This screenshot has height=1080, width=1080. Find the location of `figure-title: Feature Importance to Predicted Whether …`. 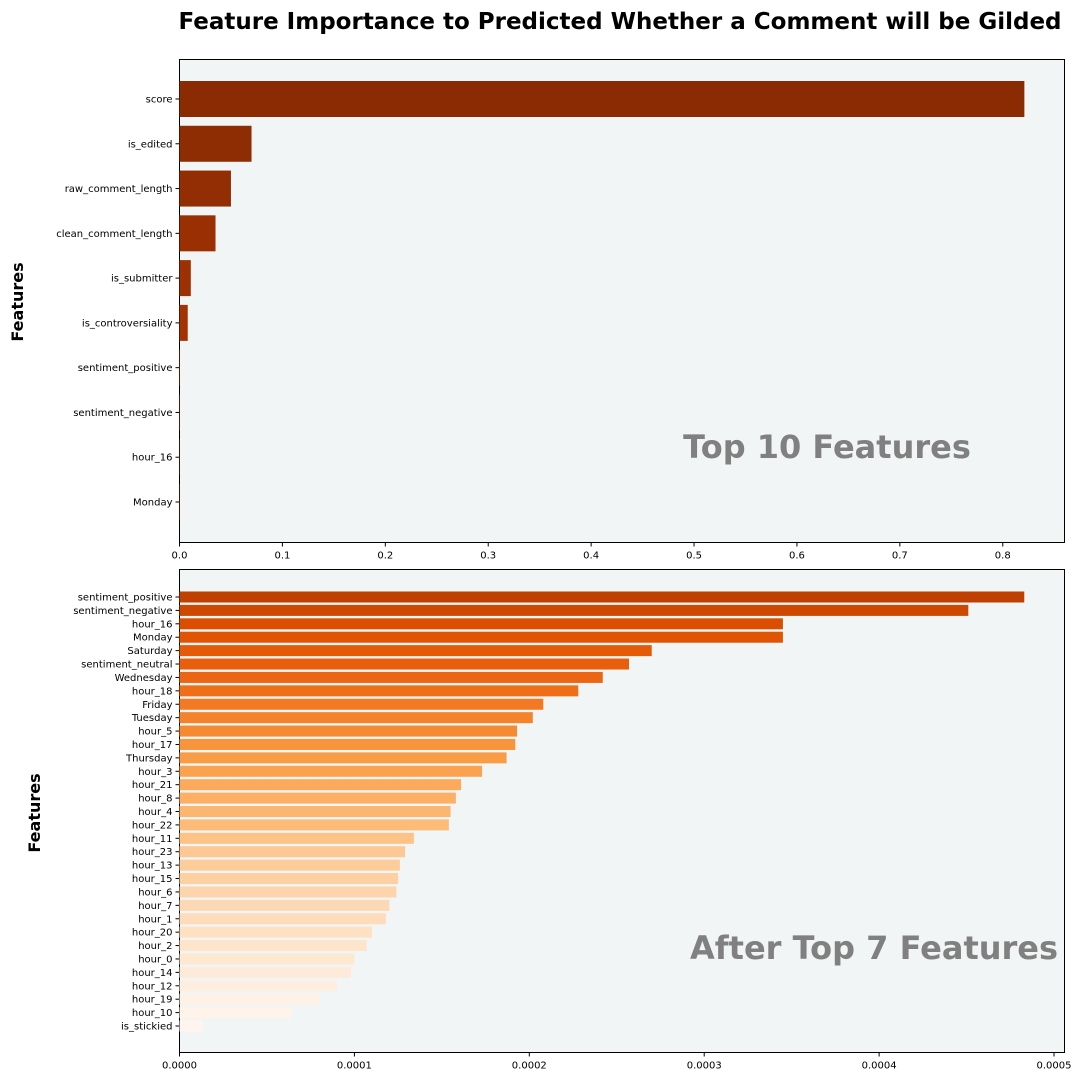

figure-title: Feature Importance to Predicted Whether … is located at coordinates (619, 22).